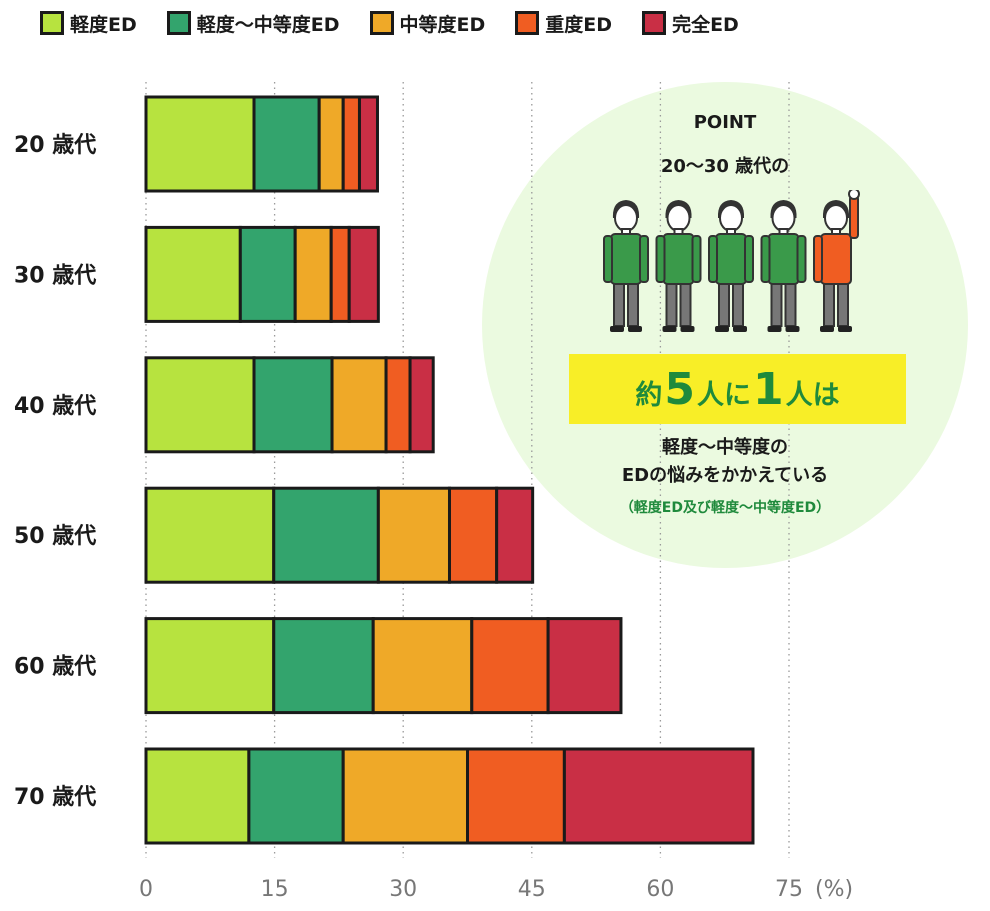 This screenshot has height=911, width=990. I want to click on legend-label-moderate: 中等度ED, so click(442, 24).